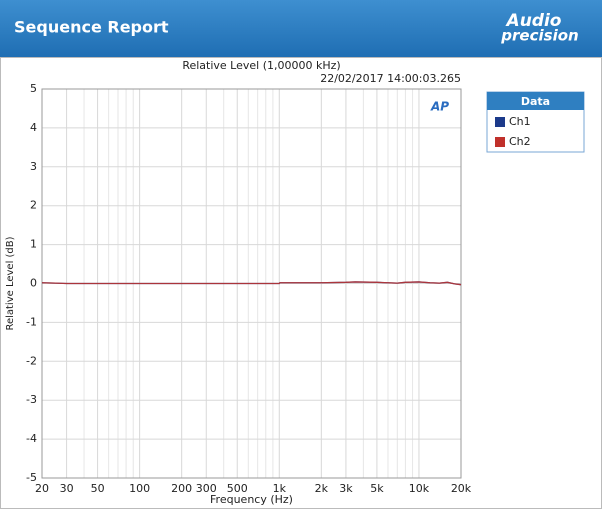 The height and width of the screenshot is (513, 602). I want to click on chart-title: Relative Level (1,00000 kHz), so click(261, 65).